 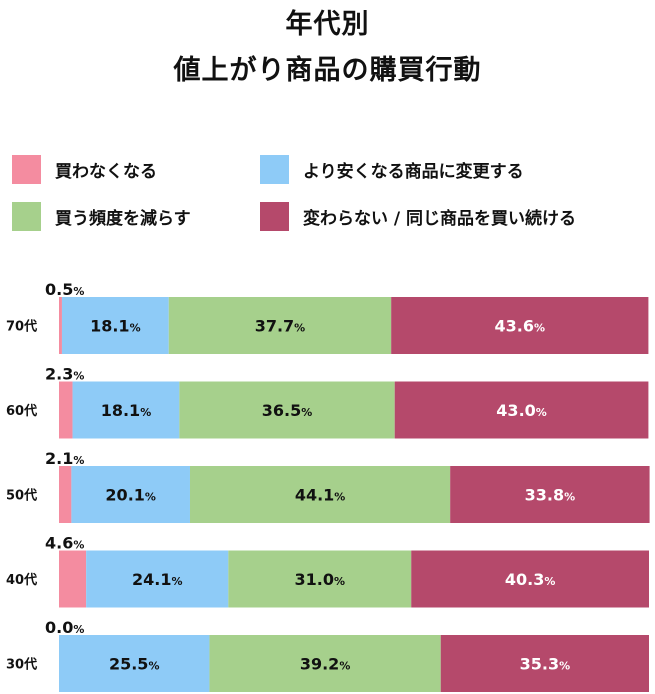 What do you see at coordinates (123, 219) in the screenshot?
I see `legend-label-buy-less-often: 買う頻度を減らす` at bounding box center [123, 219].